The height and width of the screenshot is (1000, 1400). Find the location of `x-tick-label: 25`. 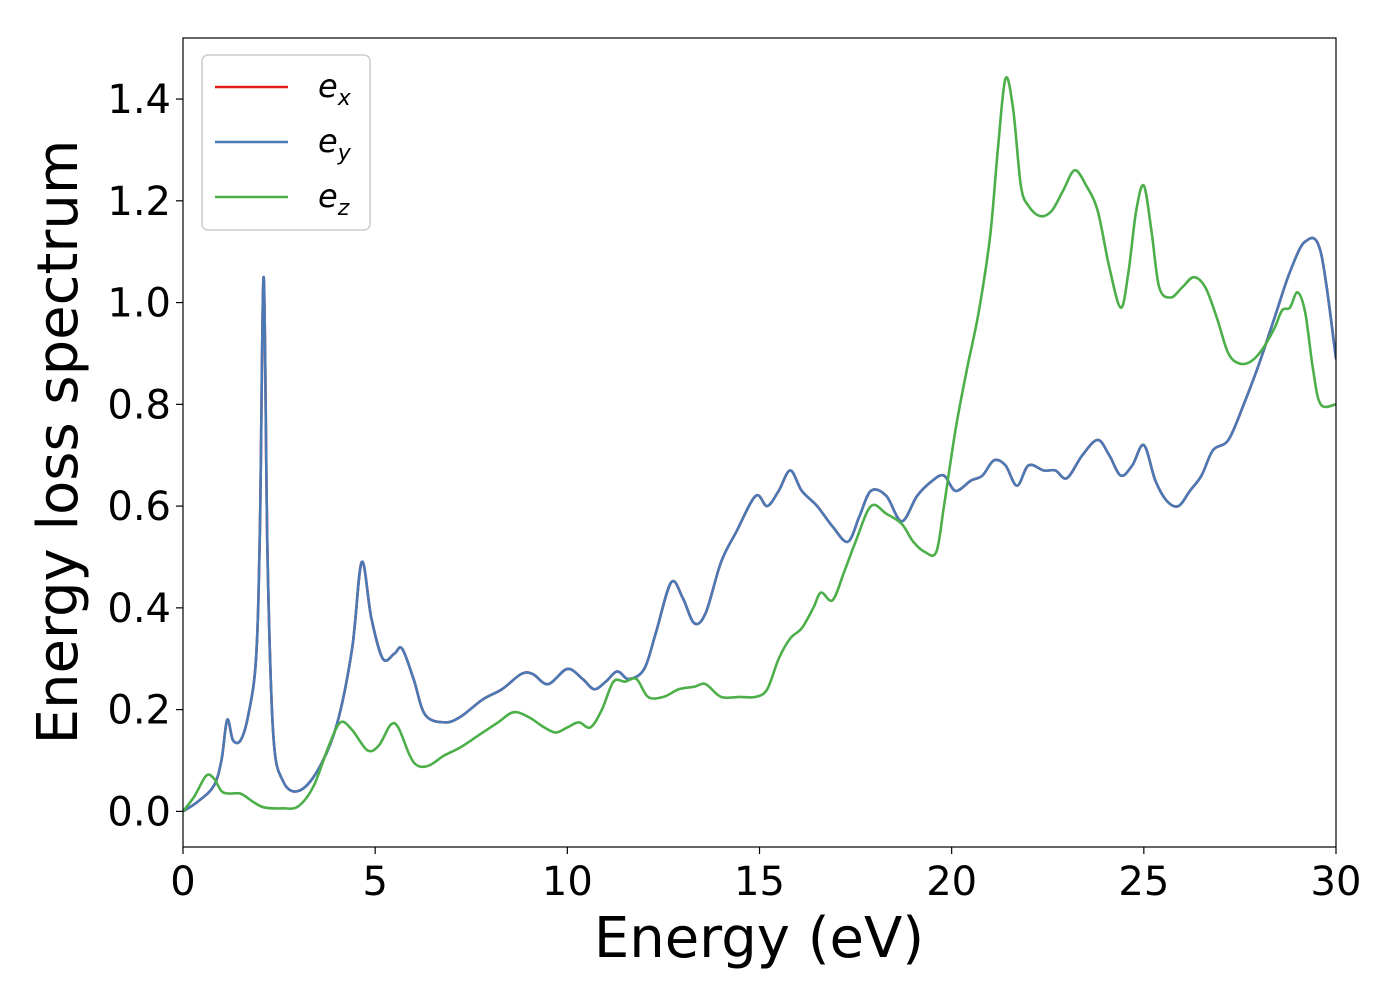

x-tick-label: 25 is located at coordinates (1143, 882).